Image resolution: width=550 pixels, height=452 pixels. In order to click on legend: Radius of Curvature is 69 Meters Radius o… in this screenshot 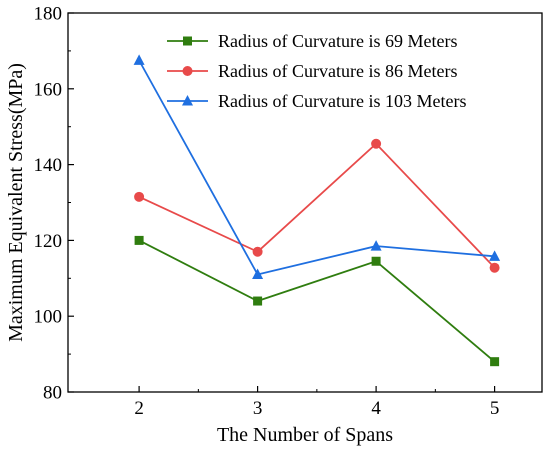, I will do `click(316, 71)`.